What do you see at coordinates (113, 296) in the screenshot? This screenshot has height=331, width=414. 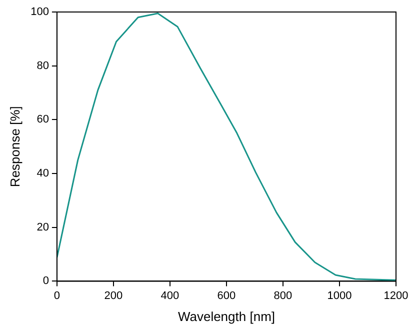 I see `x-tick-label: 200` at bounding box center [113, 296].